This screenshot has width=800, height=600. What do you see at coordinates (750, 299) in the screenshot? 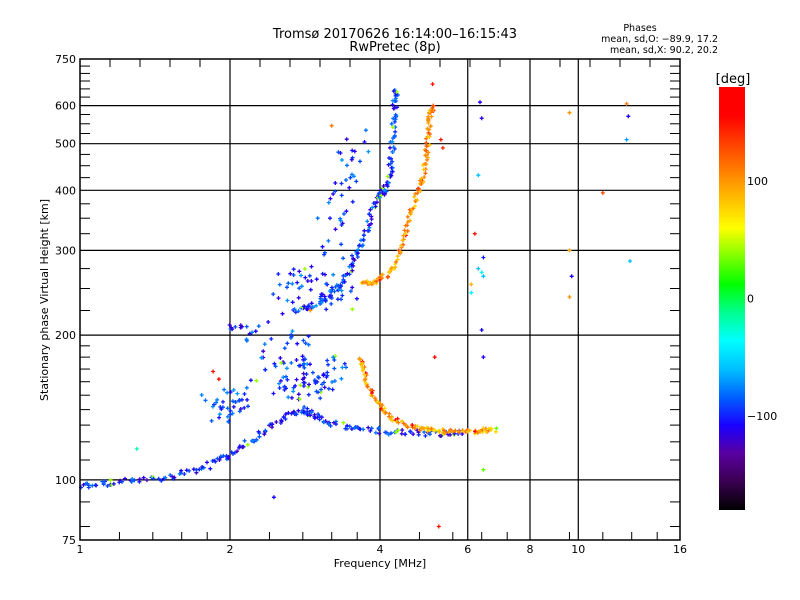
I see `colorbar-tick-label: 0` at bounding box center [750, 299].